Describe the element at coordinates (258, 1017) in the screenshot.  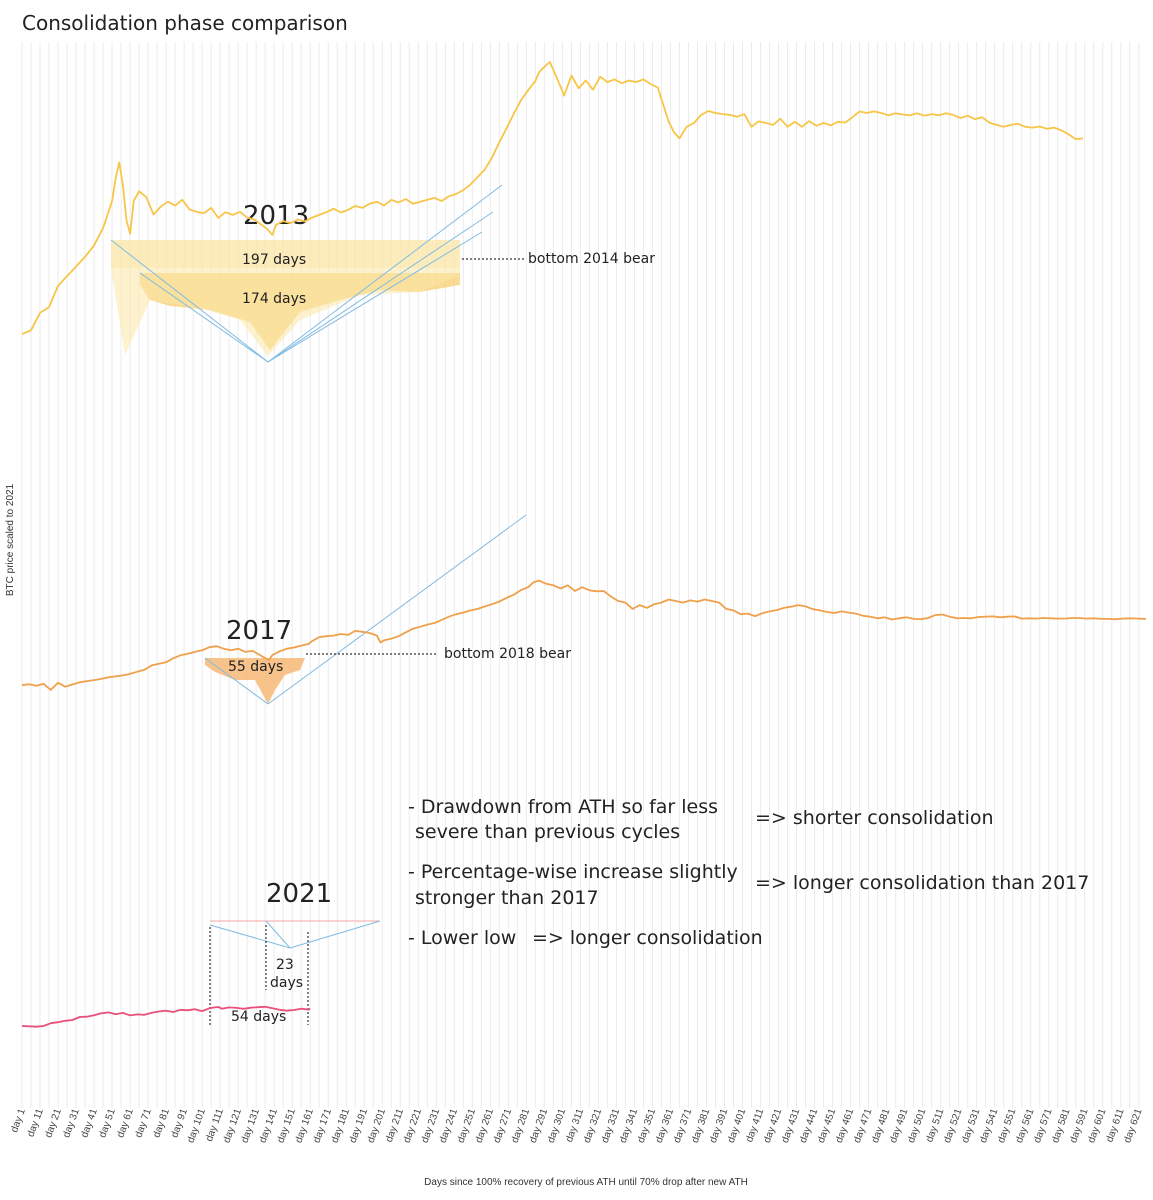
I see `label-54-days: 54 days` at that location.